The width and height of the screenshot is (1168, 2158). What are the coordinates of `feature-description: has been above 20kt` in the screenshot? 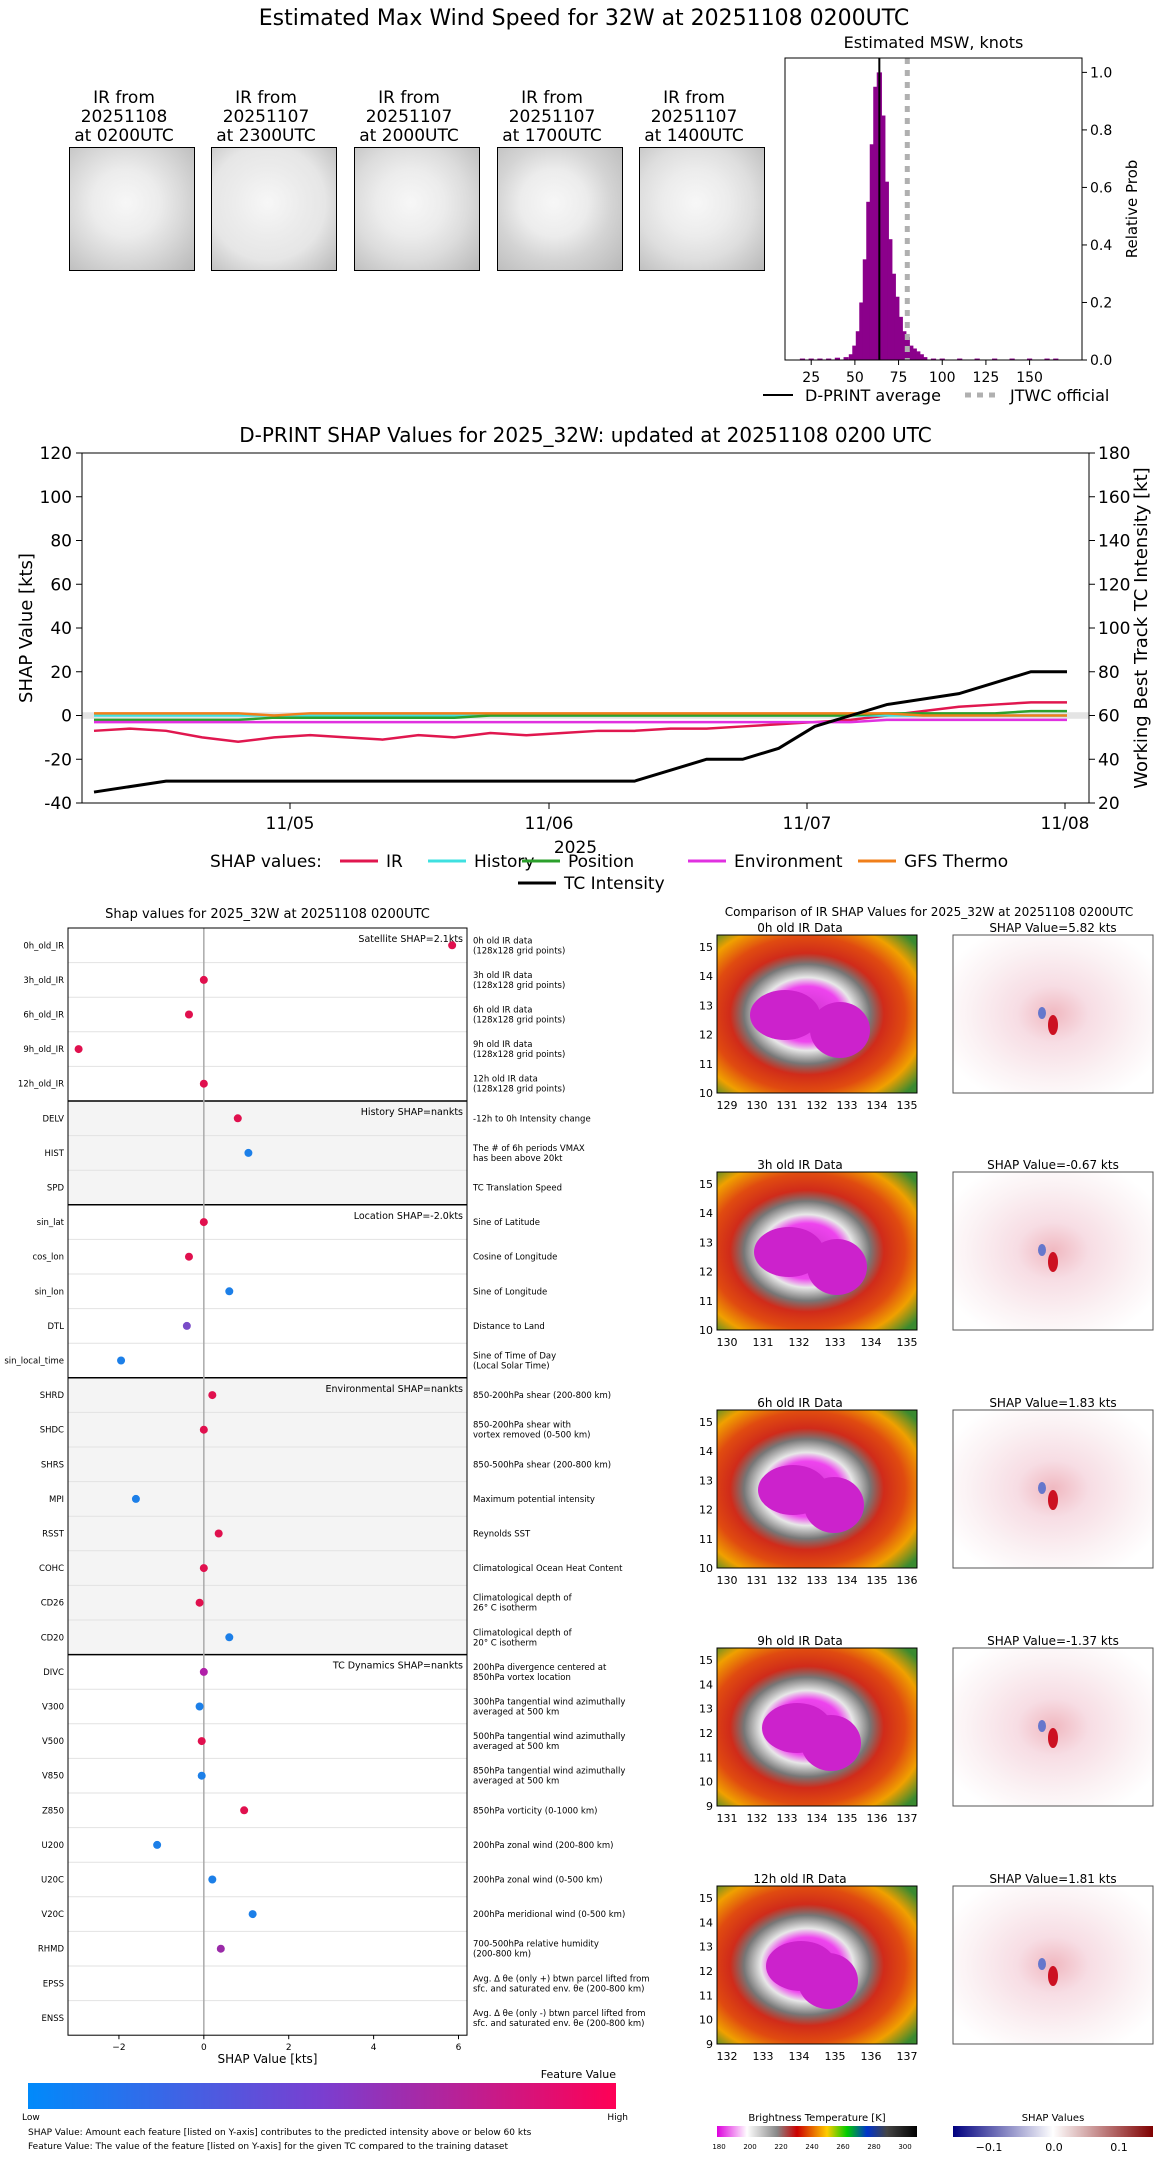 It's located at (518, 1159).